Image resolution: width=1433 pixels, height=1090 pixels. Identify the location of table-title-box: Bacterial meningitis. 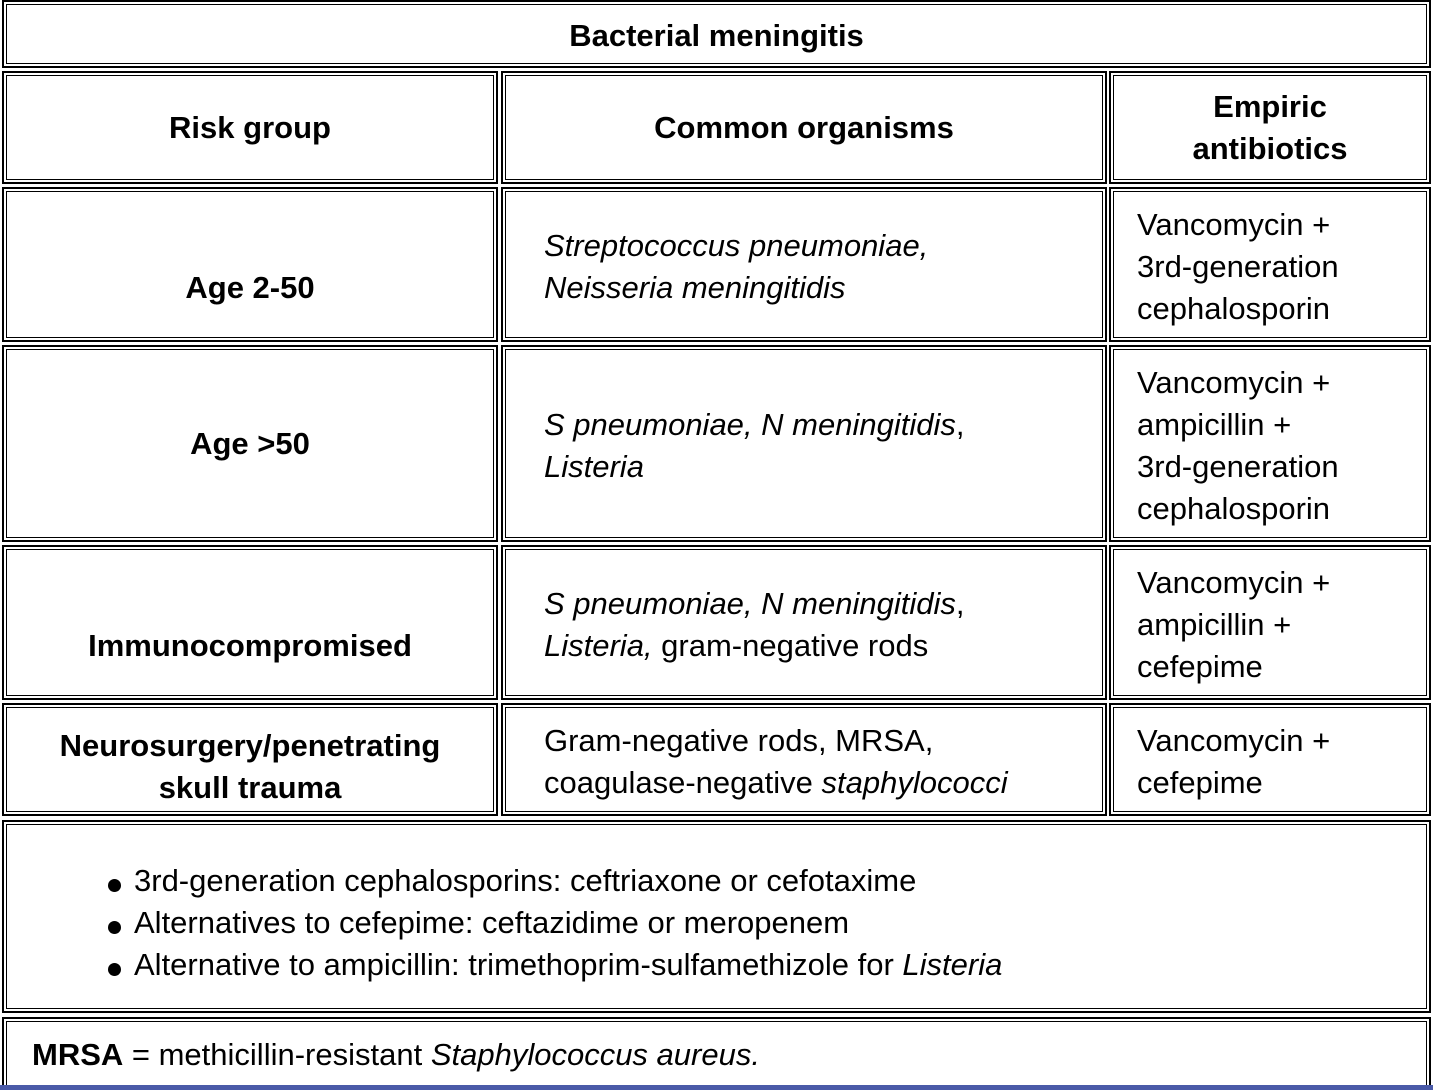
(716, 34).